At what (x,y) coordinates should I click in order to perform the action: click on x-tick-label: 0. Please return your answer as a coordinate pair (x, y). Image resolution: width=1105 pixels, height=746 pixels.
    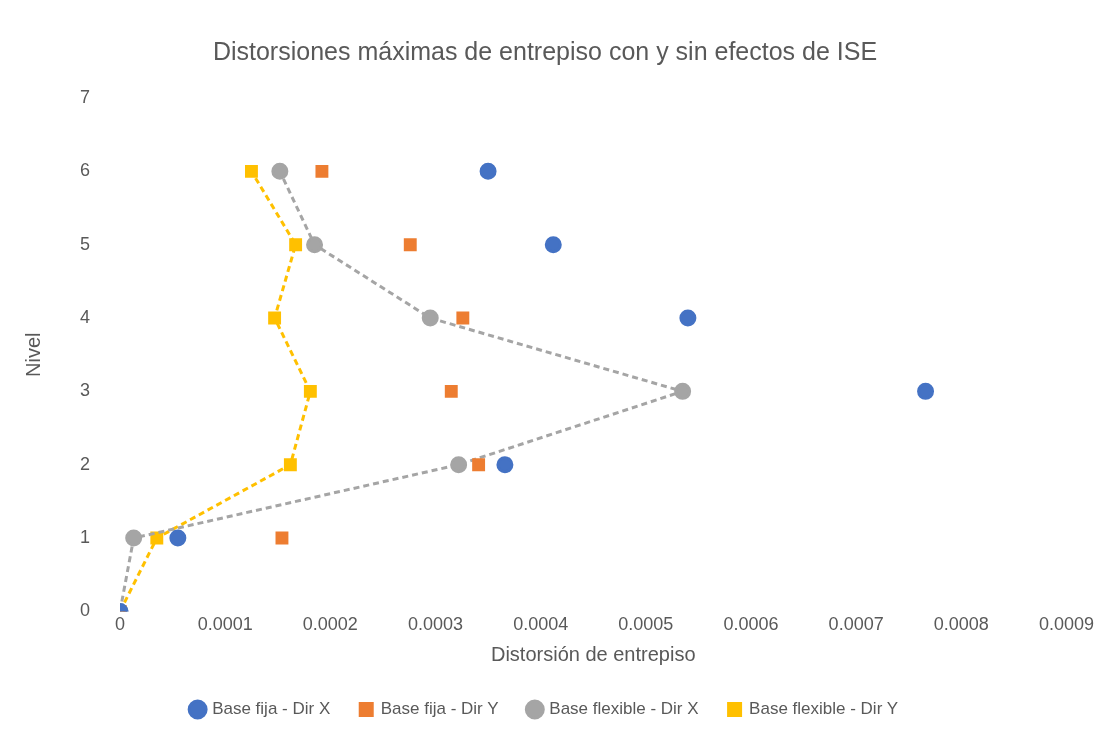
    Looking at the image, I should click on (120, 624).